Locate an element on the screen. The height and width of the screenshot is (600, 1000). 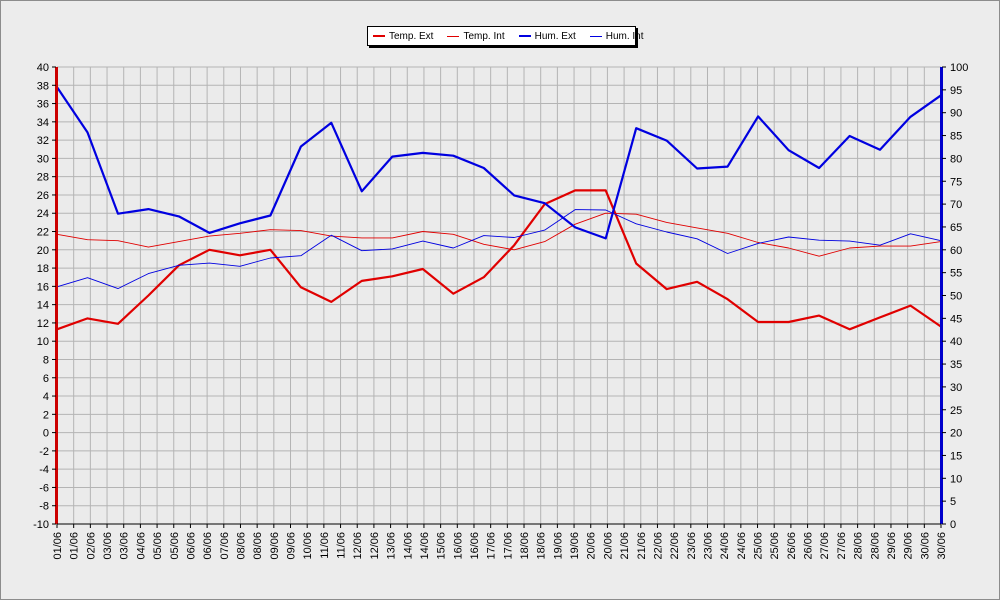
right-tick-label: 25 is located at coordinates (956, 411).